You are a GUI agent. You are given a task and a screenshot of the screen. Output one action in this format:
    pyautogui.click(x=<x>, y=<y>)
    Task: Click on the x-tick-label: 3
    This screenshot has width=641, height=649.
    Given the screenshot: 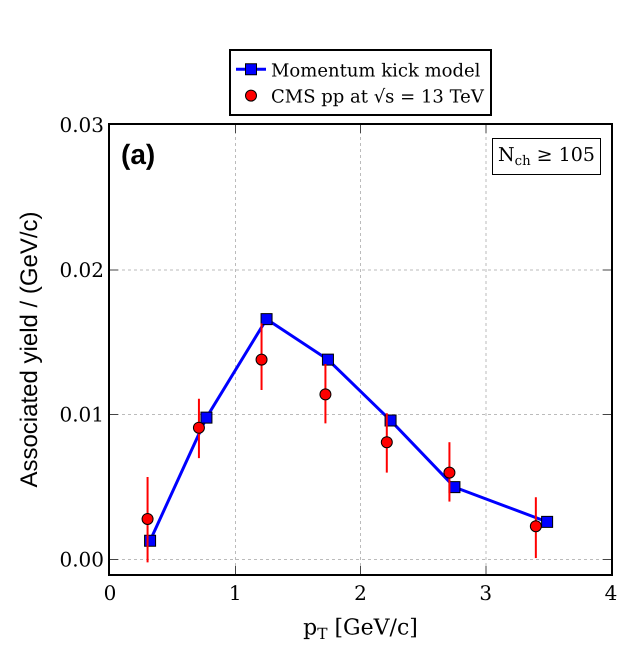 What is the action you would take?
    pyautogui.click(x=485, y=593)
    